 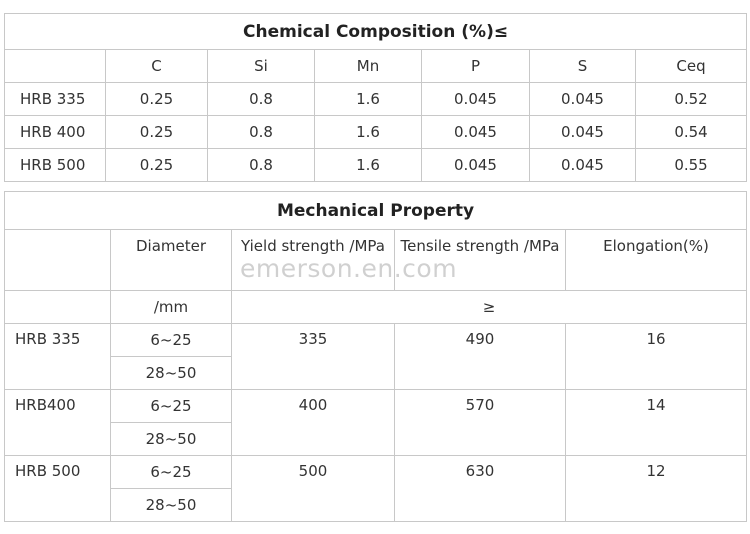 I want to click on grade-cell: HRB400, so click(x=57, y=422).